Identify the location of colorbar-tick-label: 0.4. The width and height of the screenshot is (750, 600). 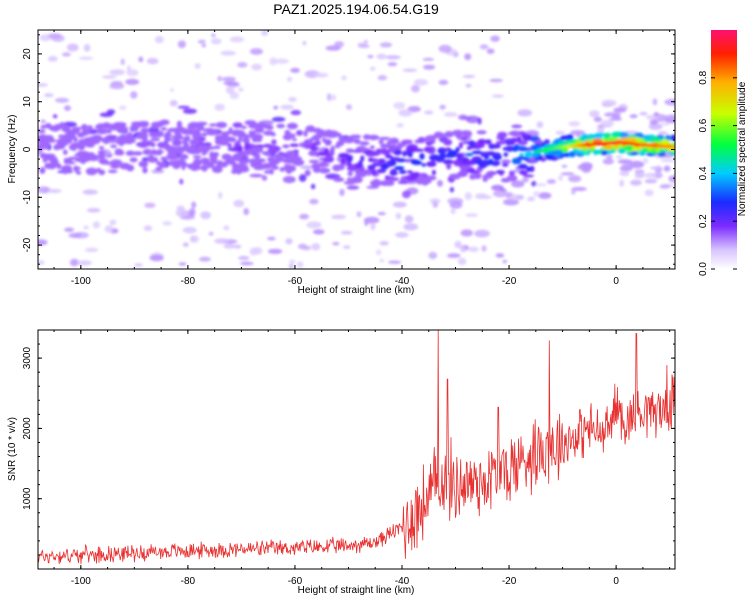
(703, 173).